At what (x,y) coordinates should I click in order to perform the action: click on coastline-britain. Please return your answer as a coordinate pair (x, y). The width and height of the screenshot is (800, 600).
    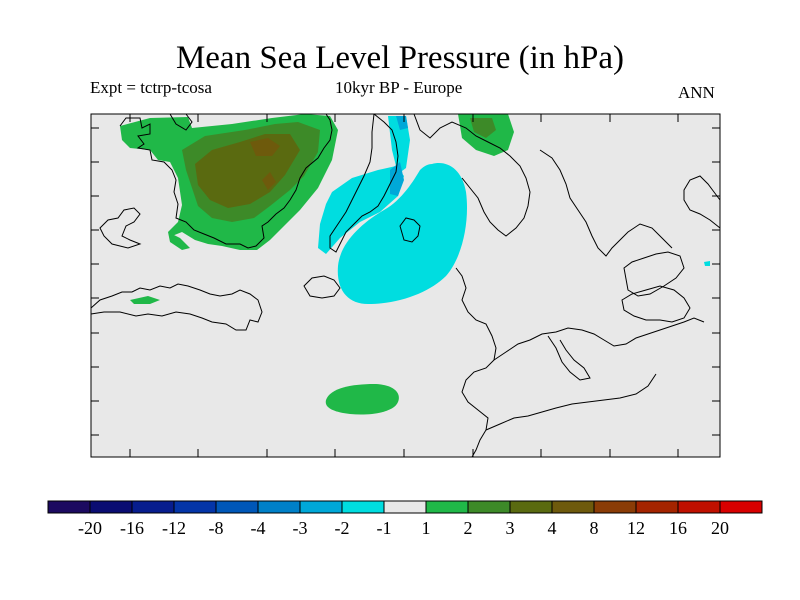
    Looking at the image, I should click on (410, 230).